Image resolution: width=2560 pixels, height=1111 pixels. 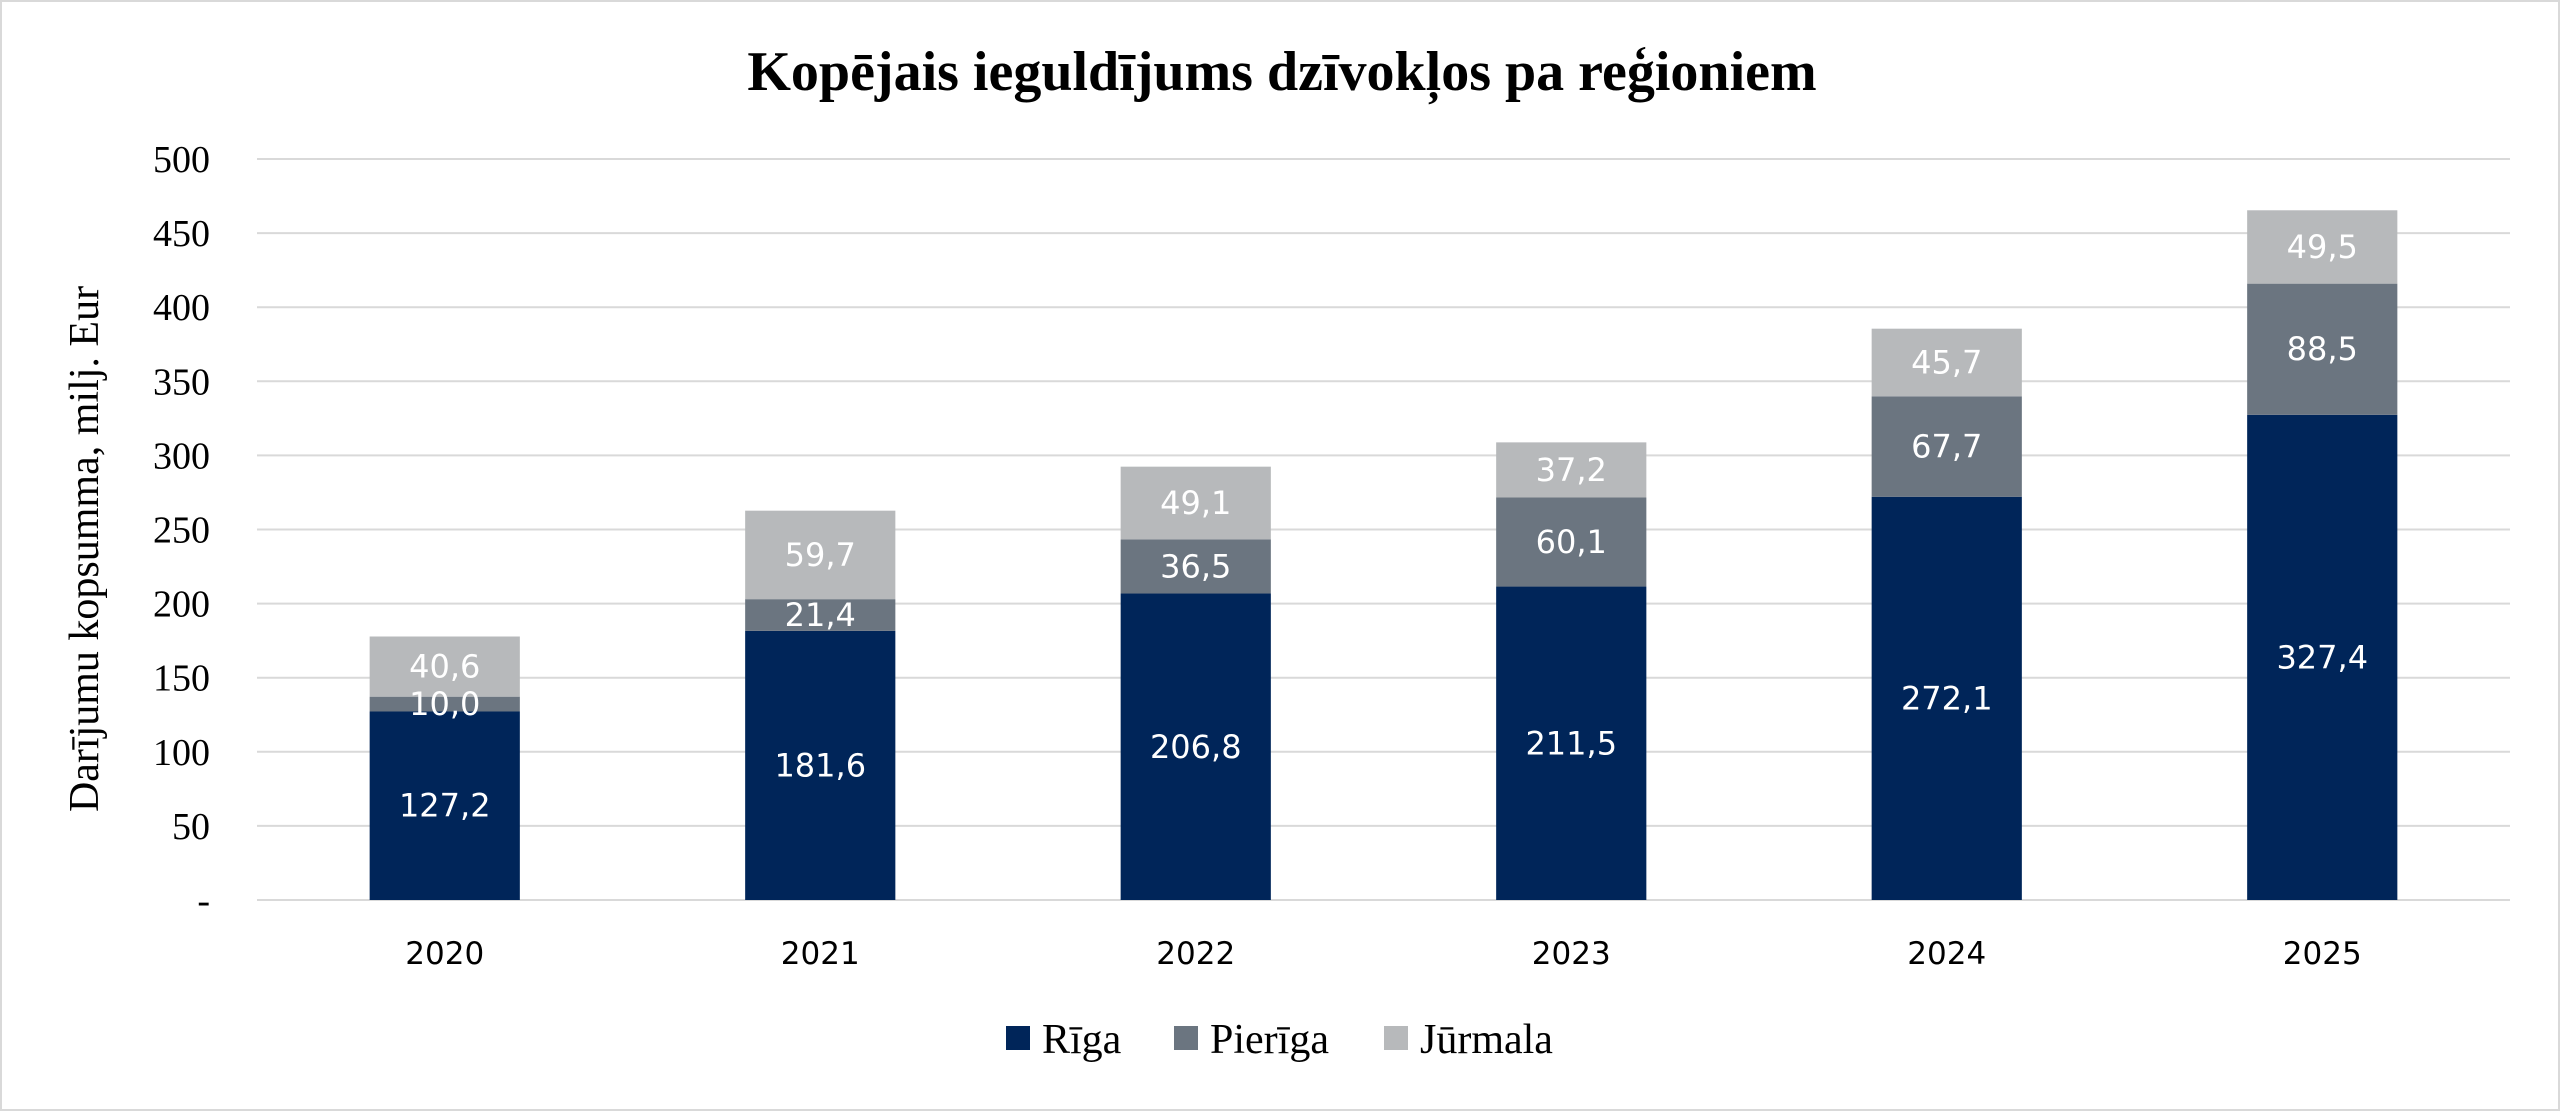 I want to click on data-label: 211,5, so click(x=1571, y=743).